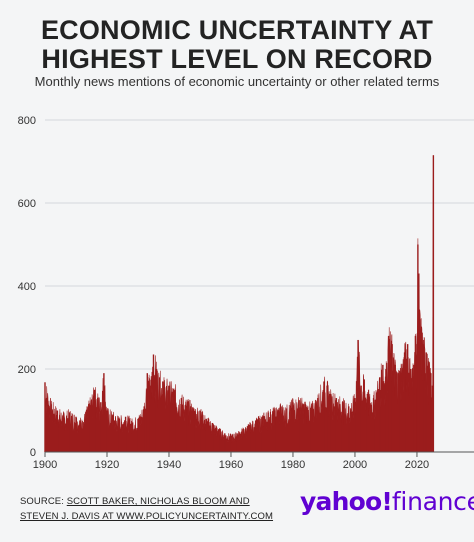 Image resolution: width=474 pixels, height=542 pixels. I want to click on y-tick-label: 600, so click(27, 204).